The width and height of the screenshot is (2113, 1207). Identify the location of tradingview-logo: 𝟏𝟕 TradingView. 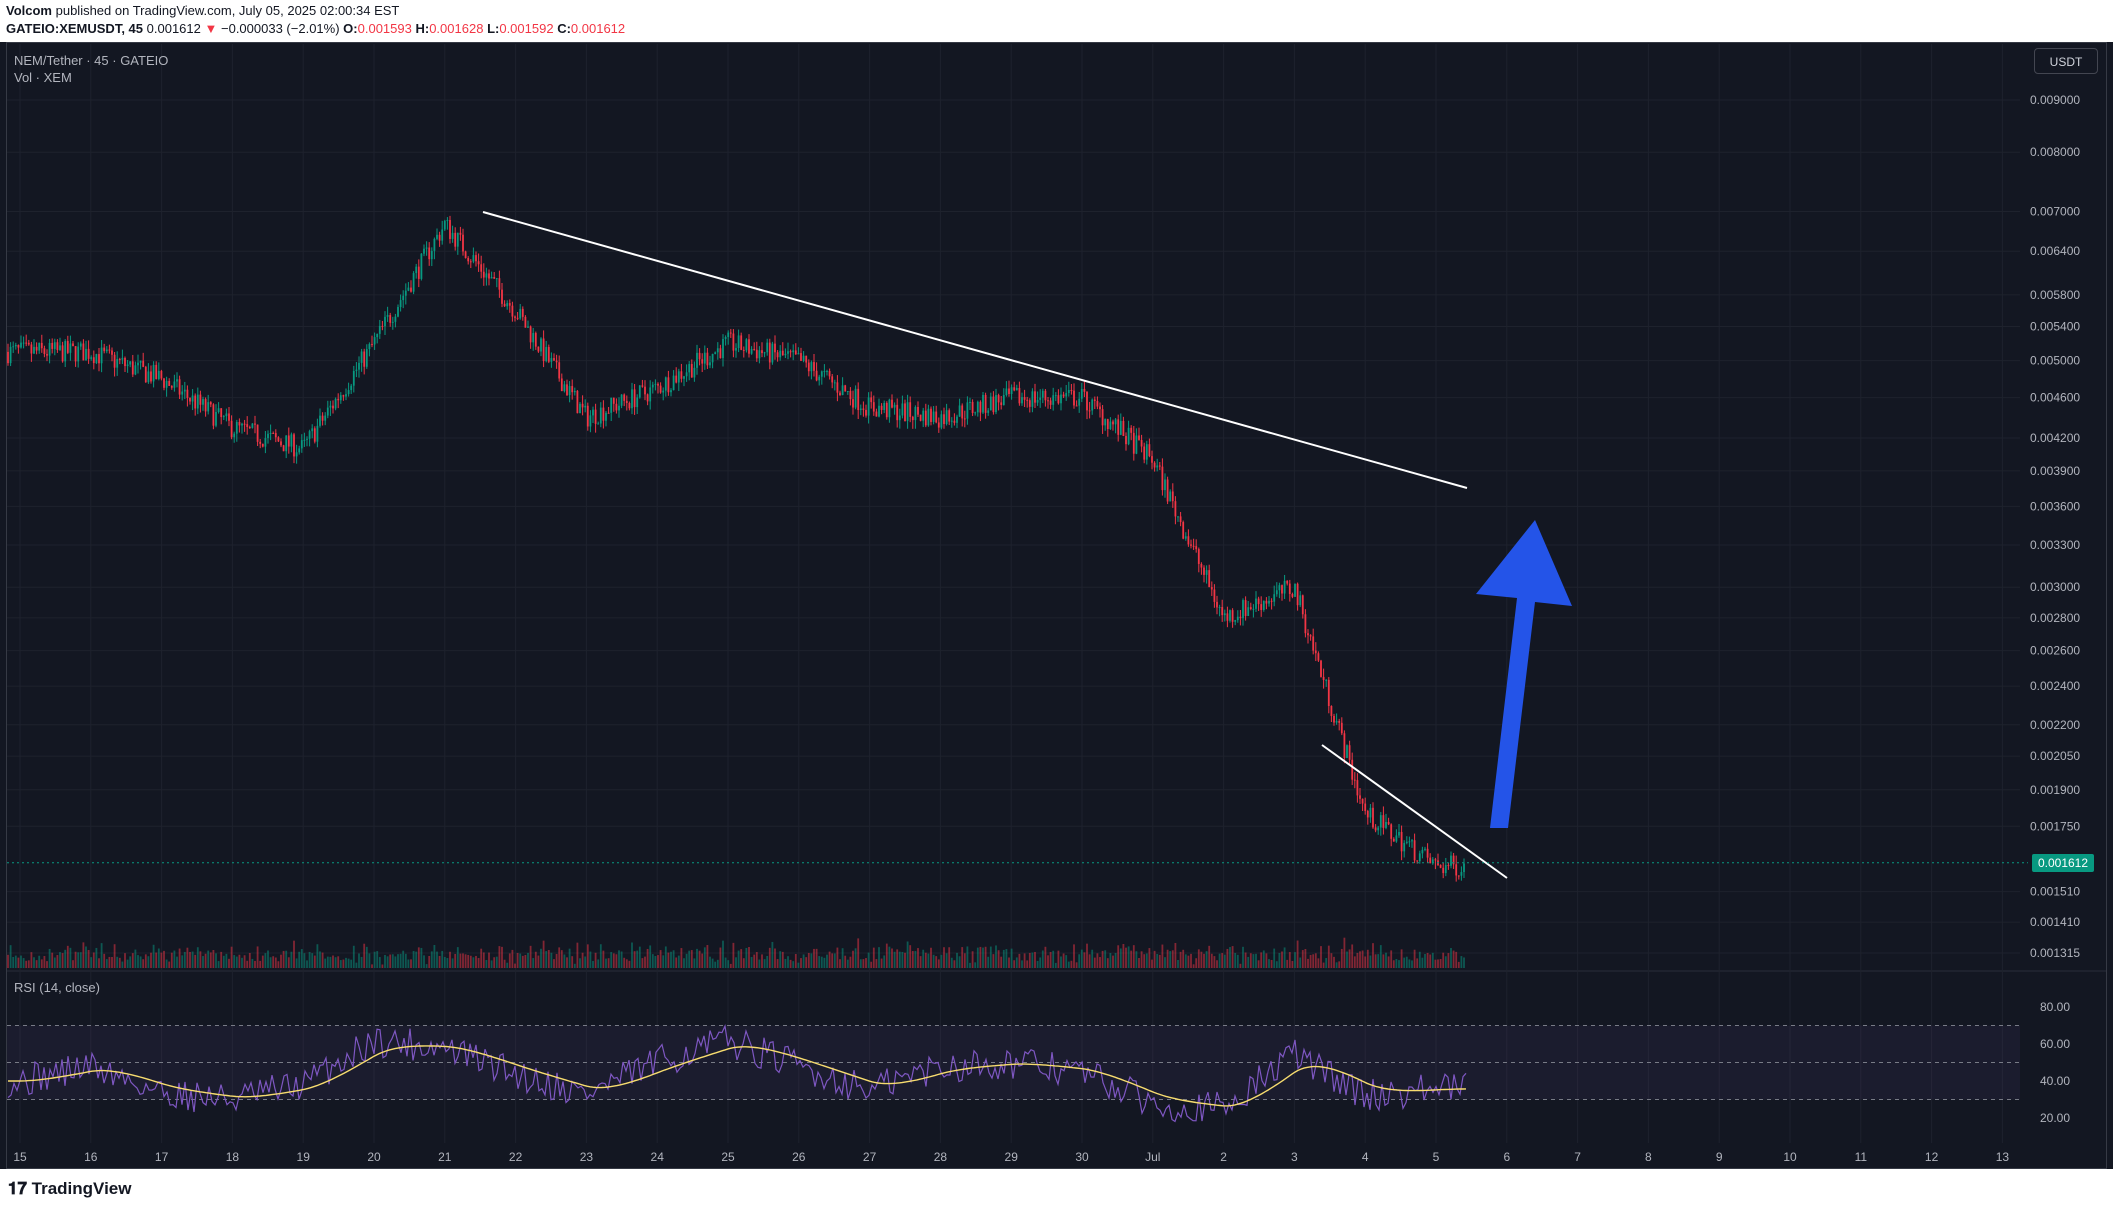
(69, 1189).